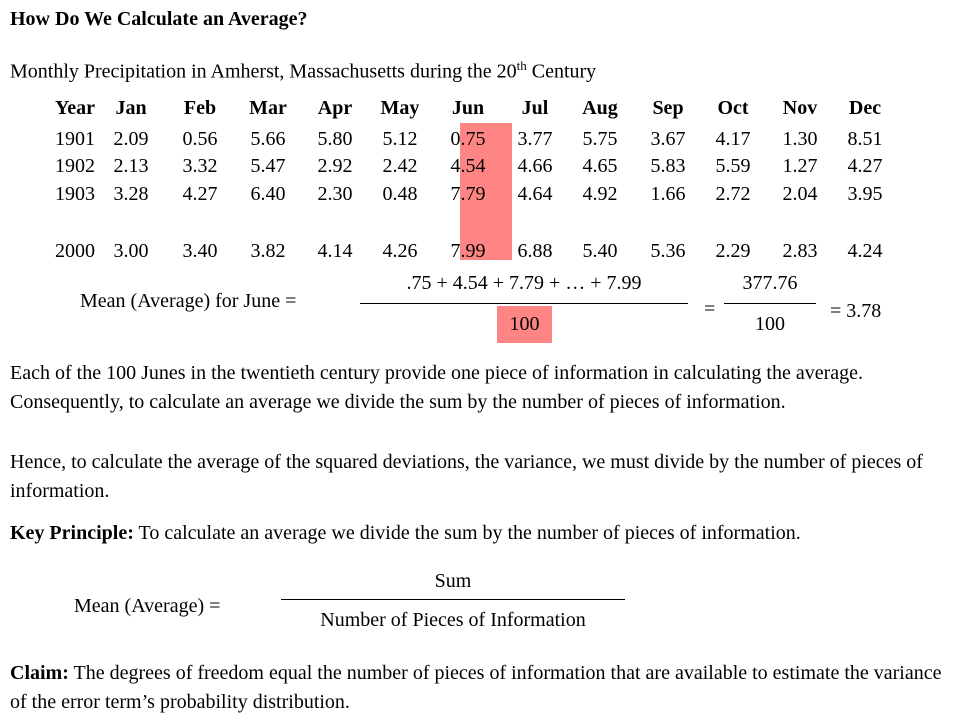  What do you see at coordinates (668, 251) in the screenshot?
I see `table-cell: 5.36` at bounding box center [668, 251].